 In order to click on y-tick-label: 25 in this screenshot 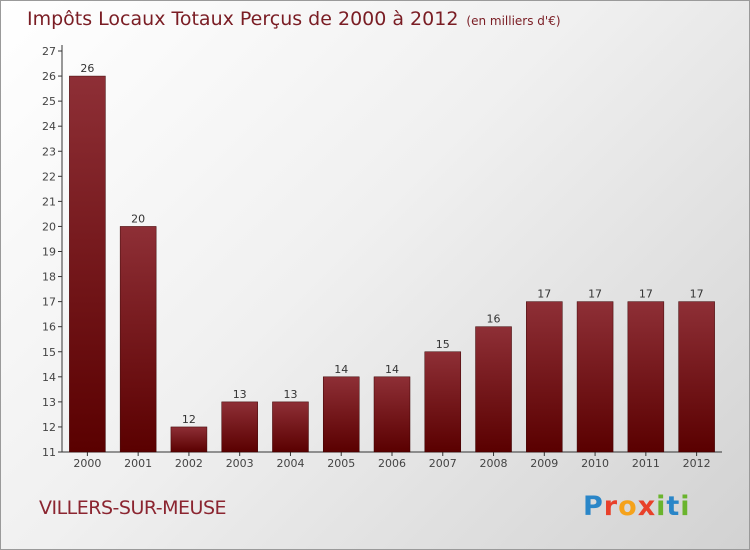, I will do `click(49, 101)`.